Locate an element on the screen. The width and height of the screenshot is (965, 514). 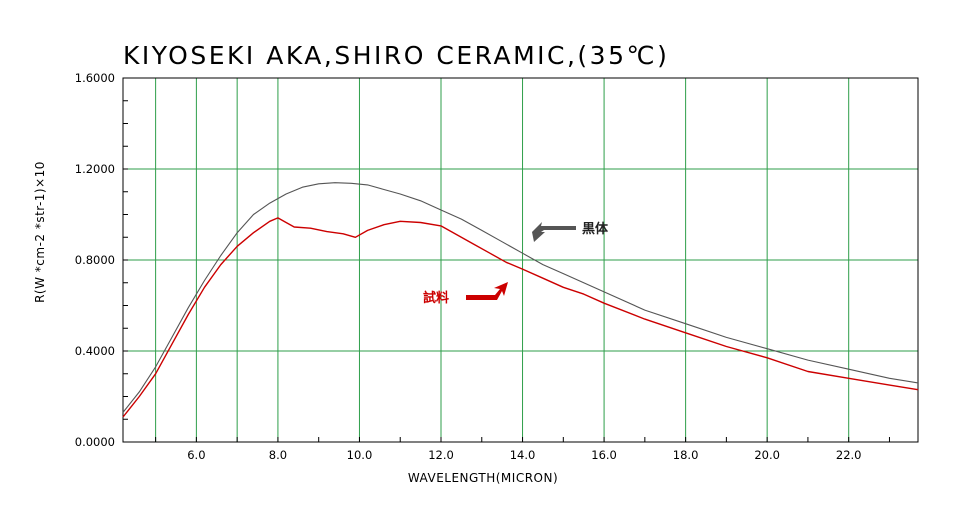
y-tick-labels: 0.0000 0.4000 0.8000 1.2000 1.6000 is located at coordinates (95, 260).